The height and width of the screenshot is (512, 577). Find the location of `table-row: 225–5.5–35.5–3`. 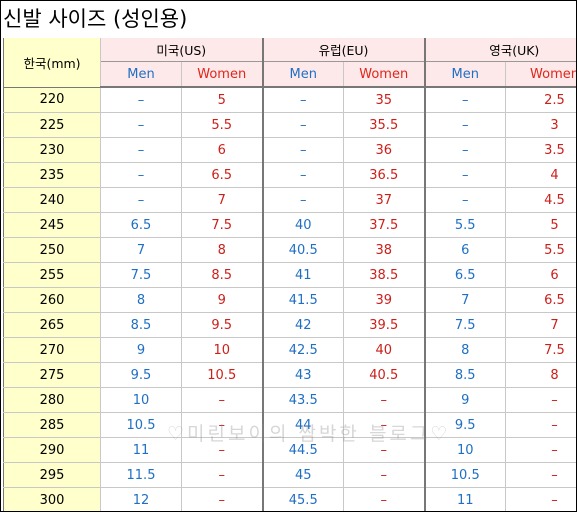

table-row: 225–5.5–35.5–3 is located at coordinates (289, 125).